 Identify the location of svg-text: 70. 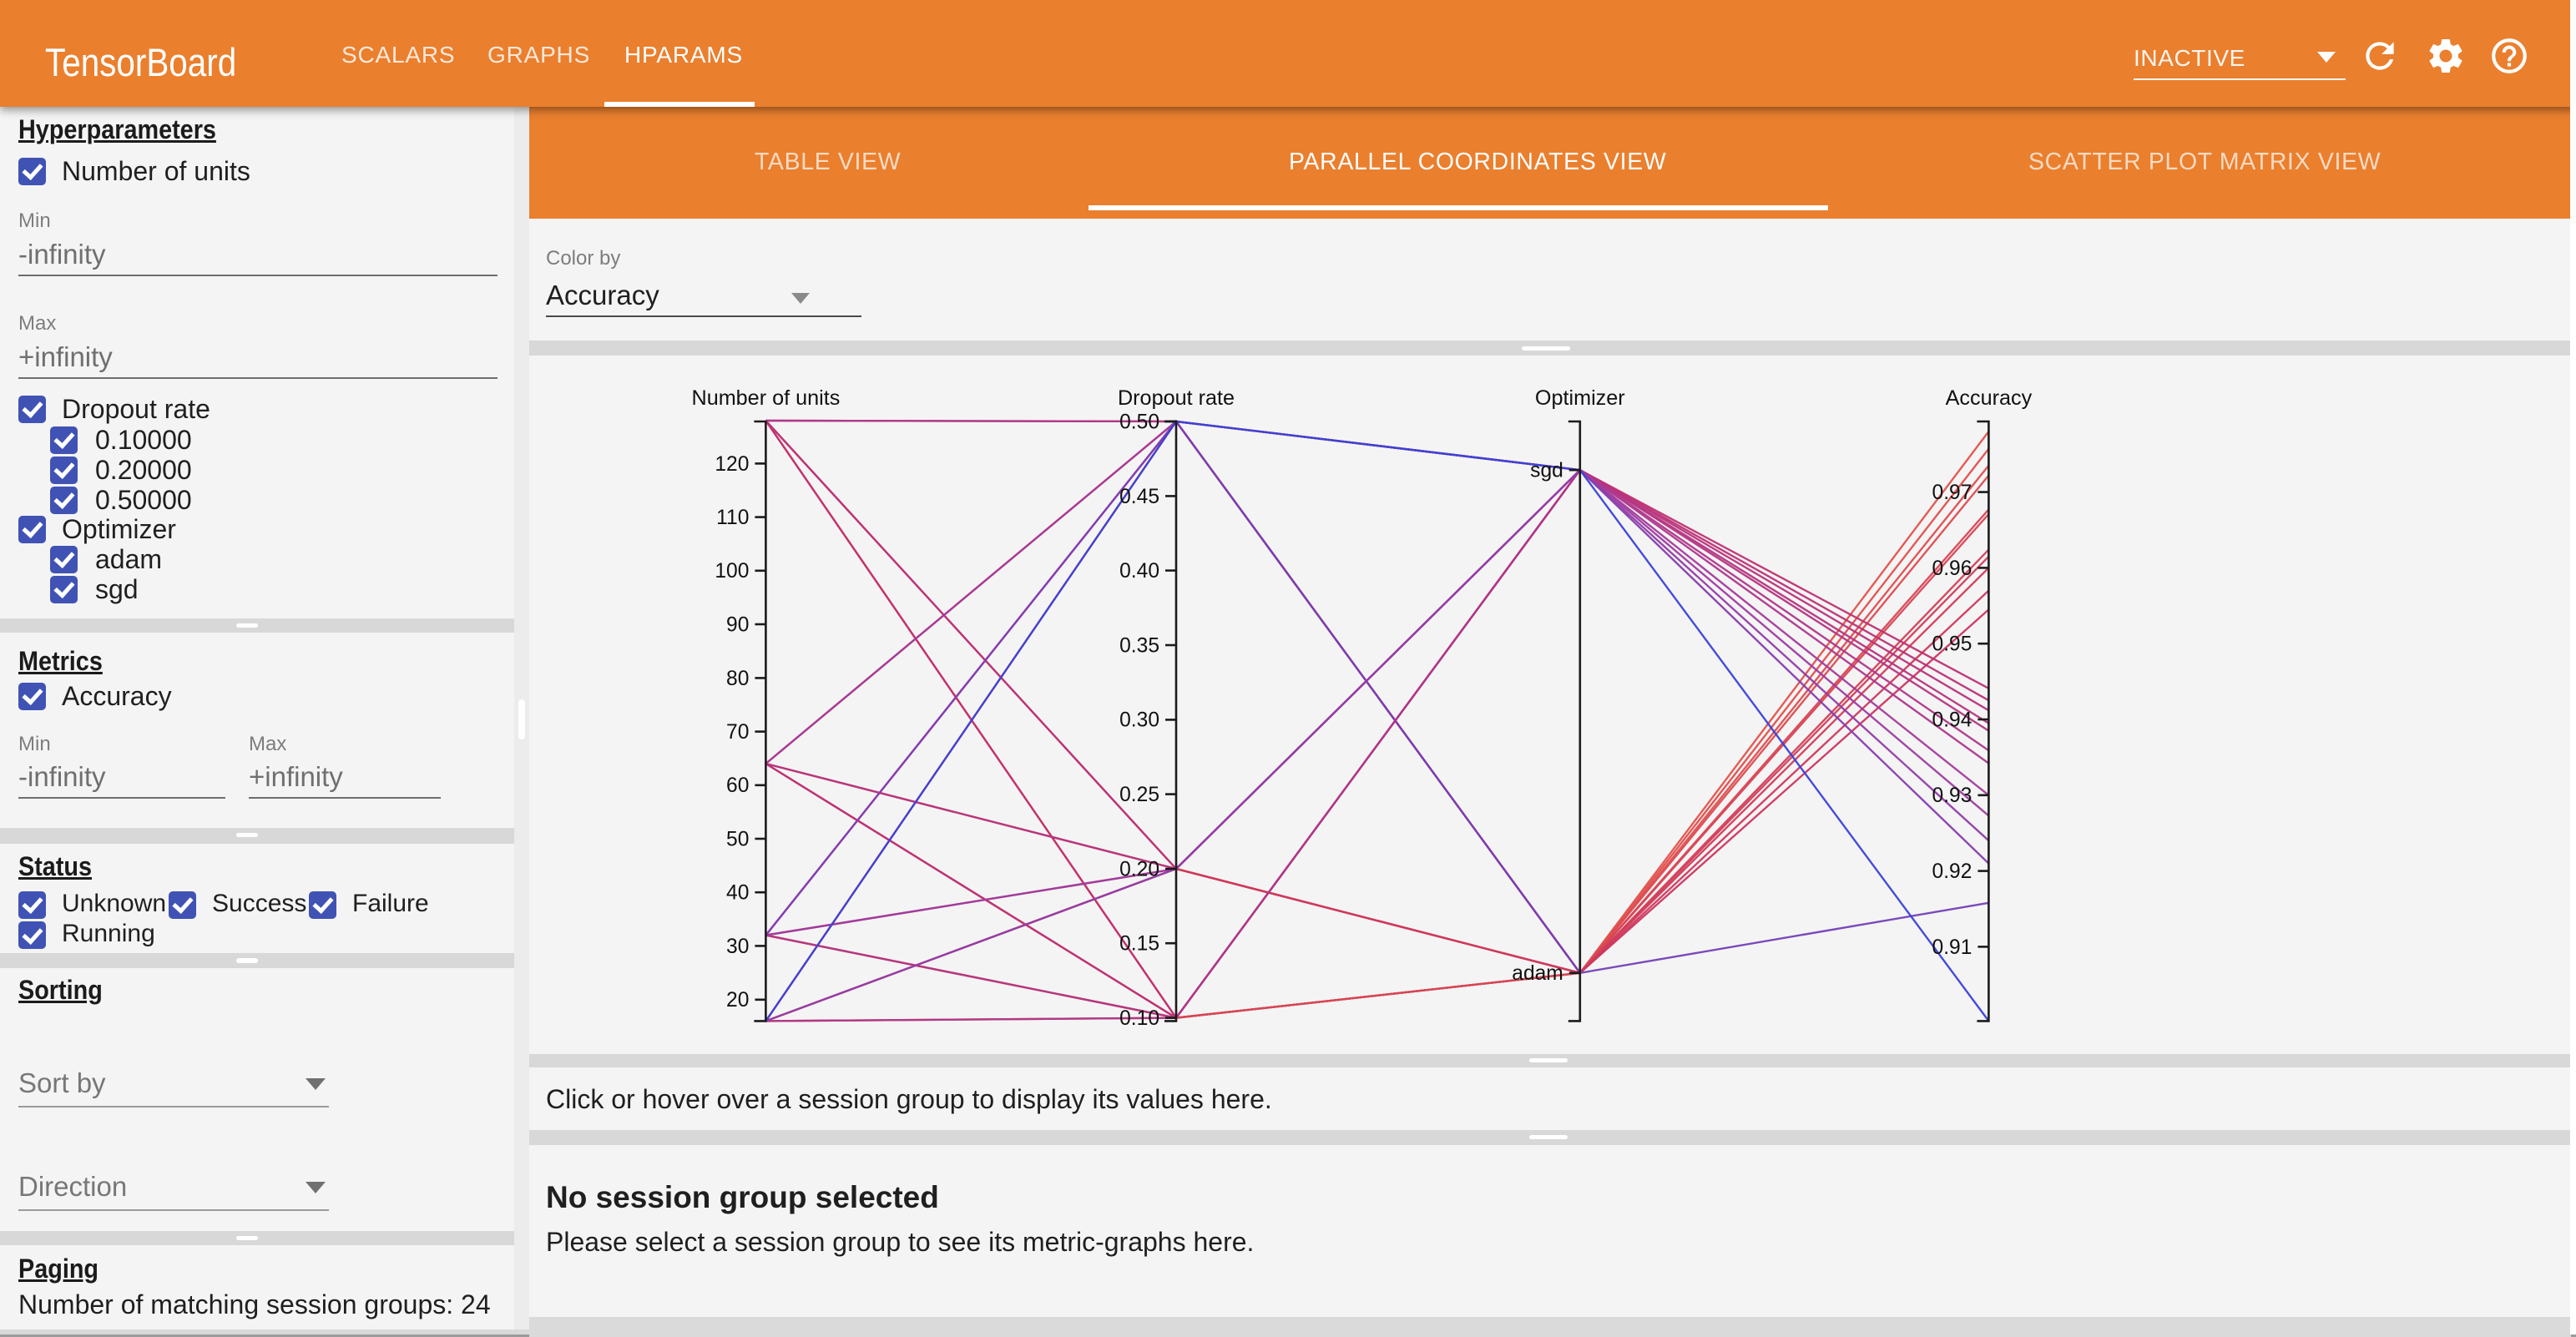
(737, 732).